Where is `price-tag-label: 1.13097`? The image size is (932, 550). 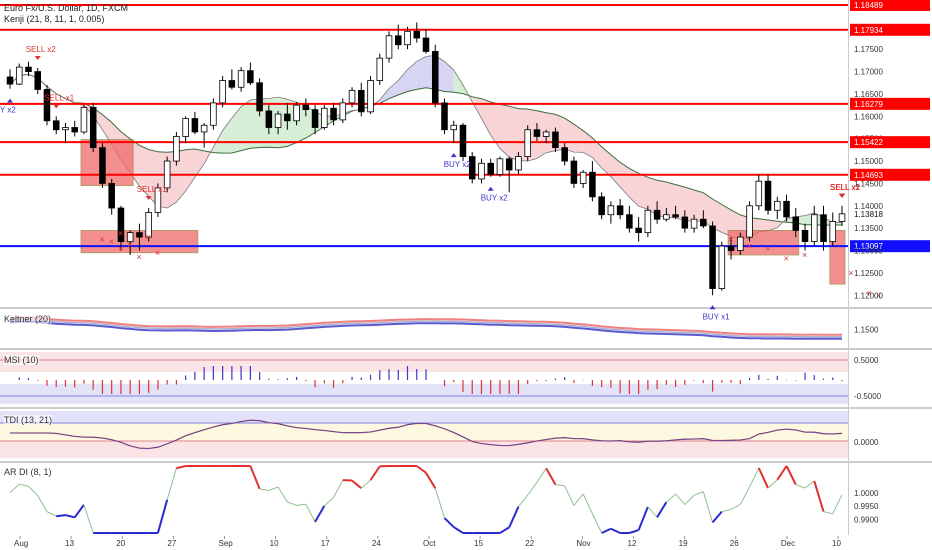 price-tag-label: 1.13097 is located at coordinates (868, 246).